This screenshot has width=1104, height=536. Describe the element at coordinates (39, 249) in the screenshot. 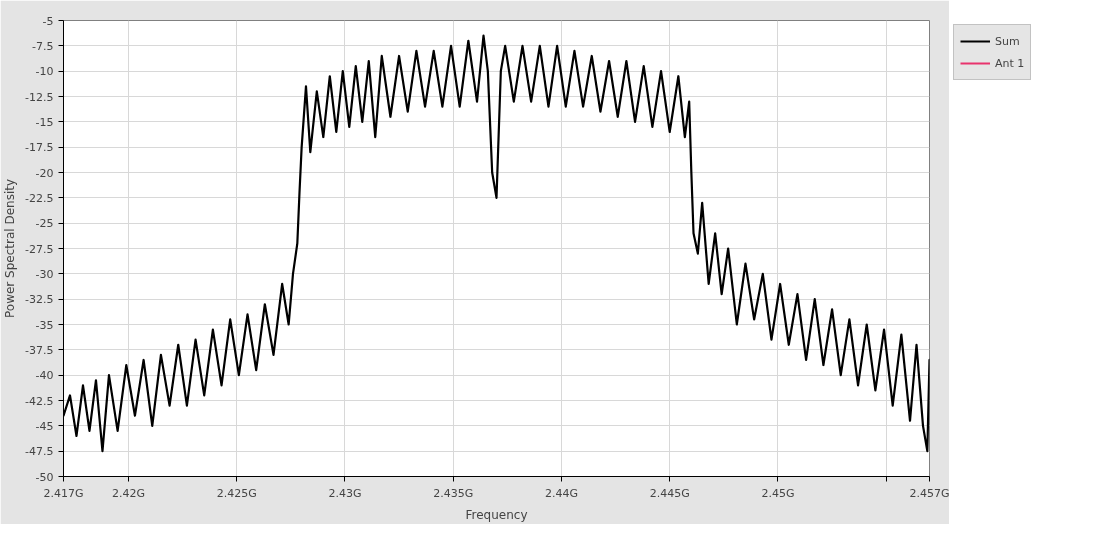

I see `y-tick-label: -27.5` at that location.